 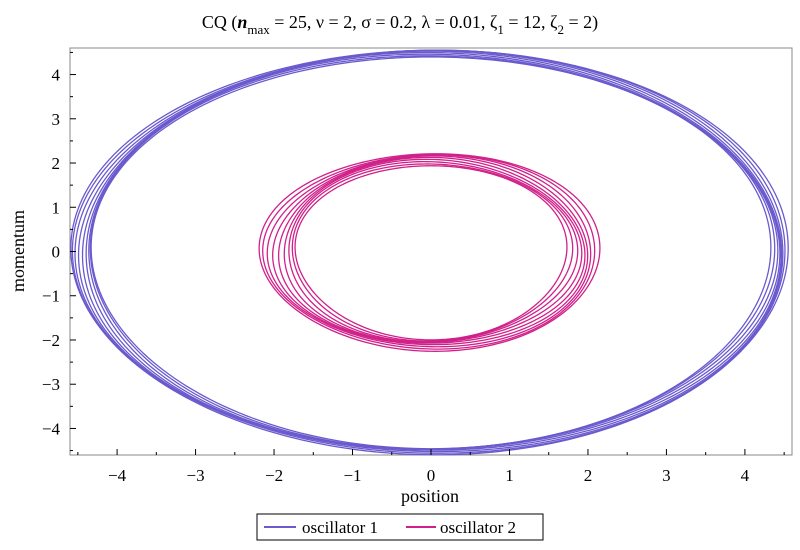 What do you see at coordinates (531, 22) in the screenshot?
I see `title-params-2: = 12, ζ` at bounding box center [531, 22].